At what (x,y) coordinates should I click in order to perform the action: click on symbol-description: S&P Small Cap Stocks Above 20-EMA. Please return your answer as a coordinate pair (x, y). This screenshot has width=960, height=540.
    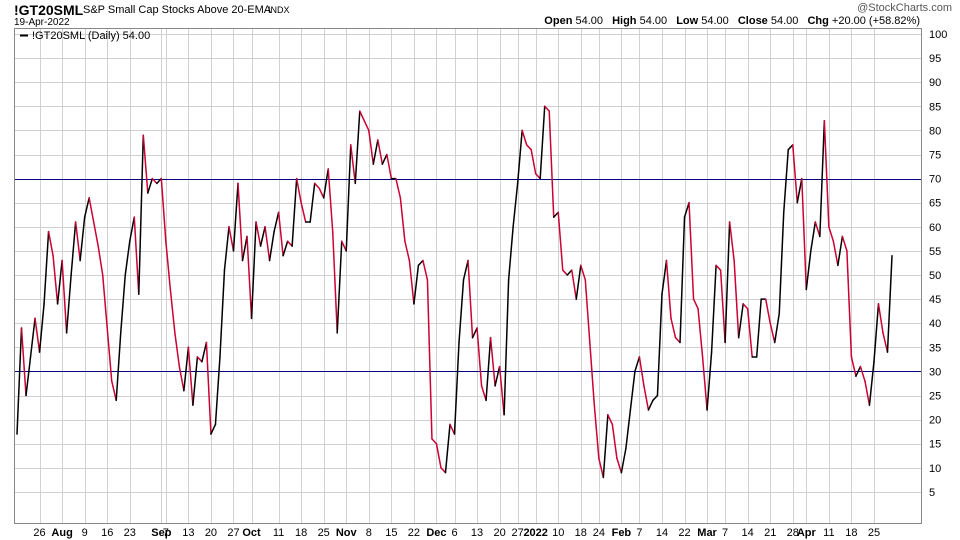
    Looking at the image, I should click on (177, 10).